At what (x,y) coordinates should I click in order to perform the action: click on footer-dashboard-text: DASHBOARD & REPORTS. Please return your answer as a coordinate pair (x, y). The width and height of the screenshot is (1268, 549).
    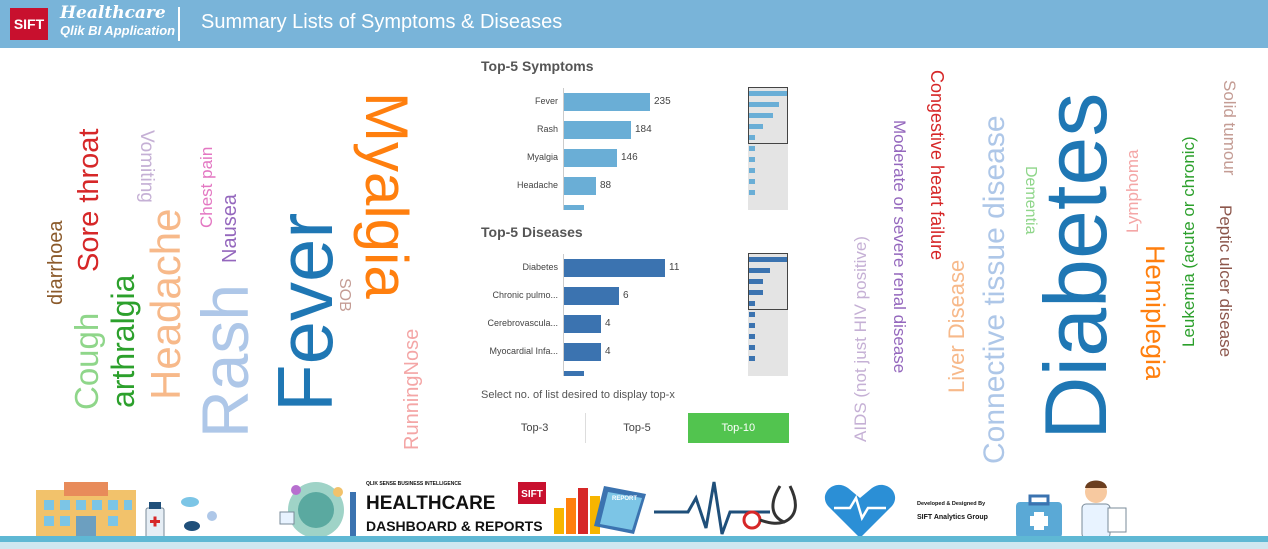
    Looking at the image, I should click on (454, 526).